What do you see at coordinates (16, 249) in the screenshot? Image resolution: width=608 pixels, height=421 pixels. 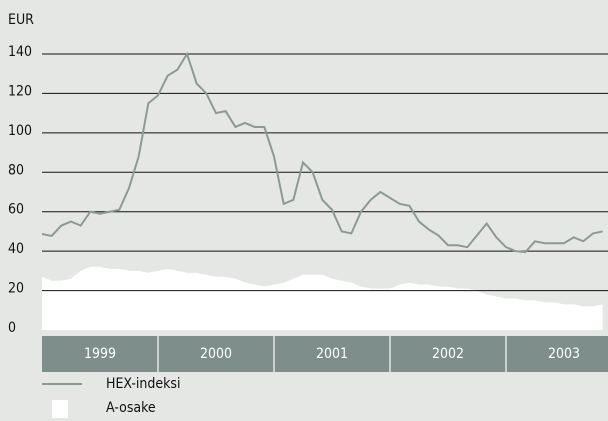 I see `y-tick-label: 40` at bounding box center [16, 249].